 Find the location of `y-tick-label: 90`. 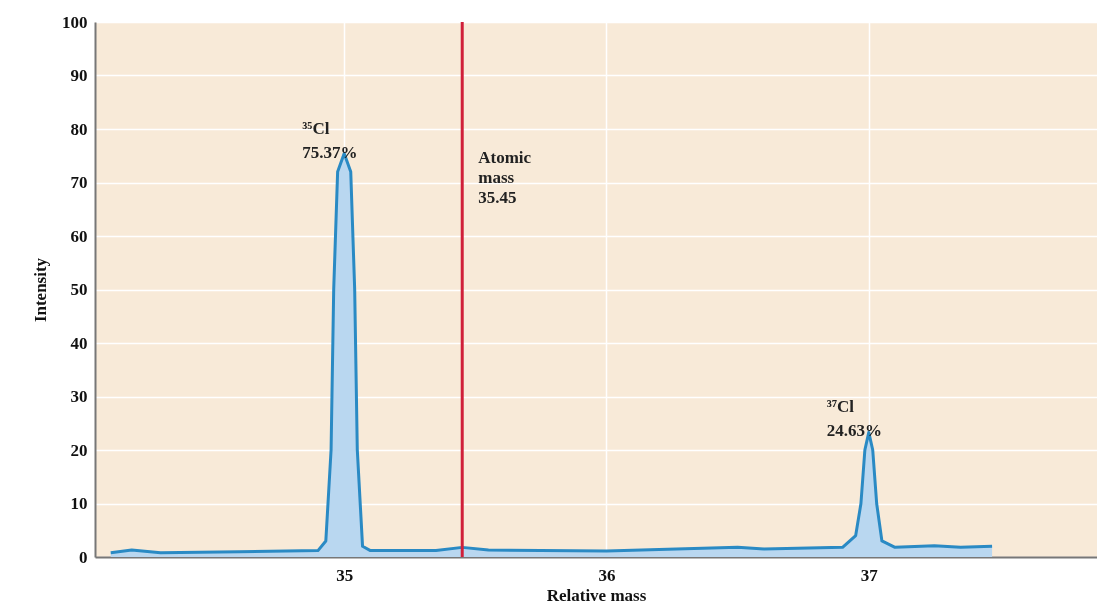

y-tick-label: 90 is located at coordinates (79, 75).